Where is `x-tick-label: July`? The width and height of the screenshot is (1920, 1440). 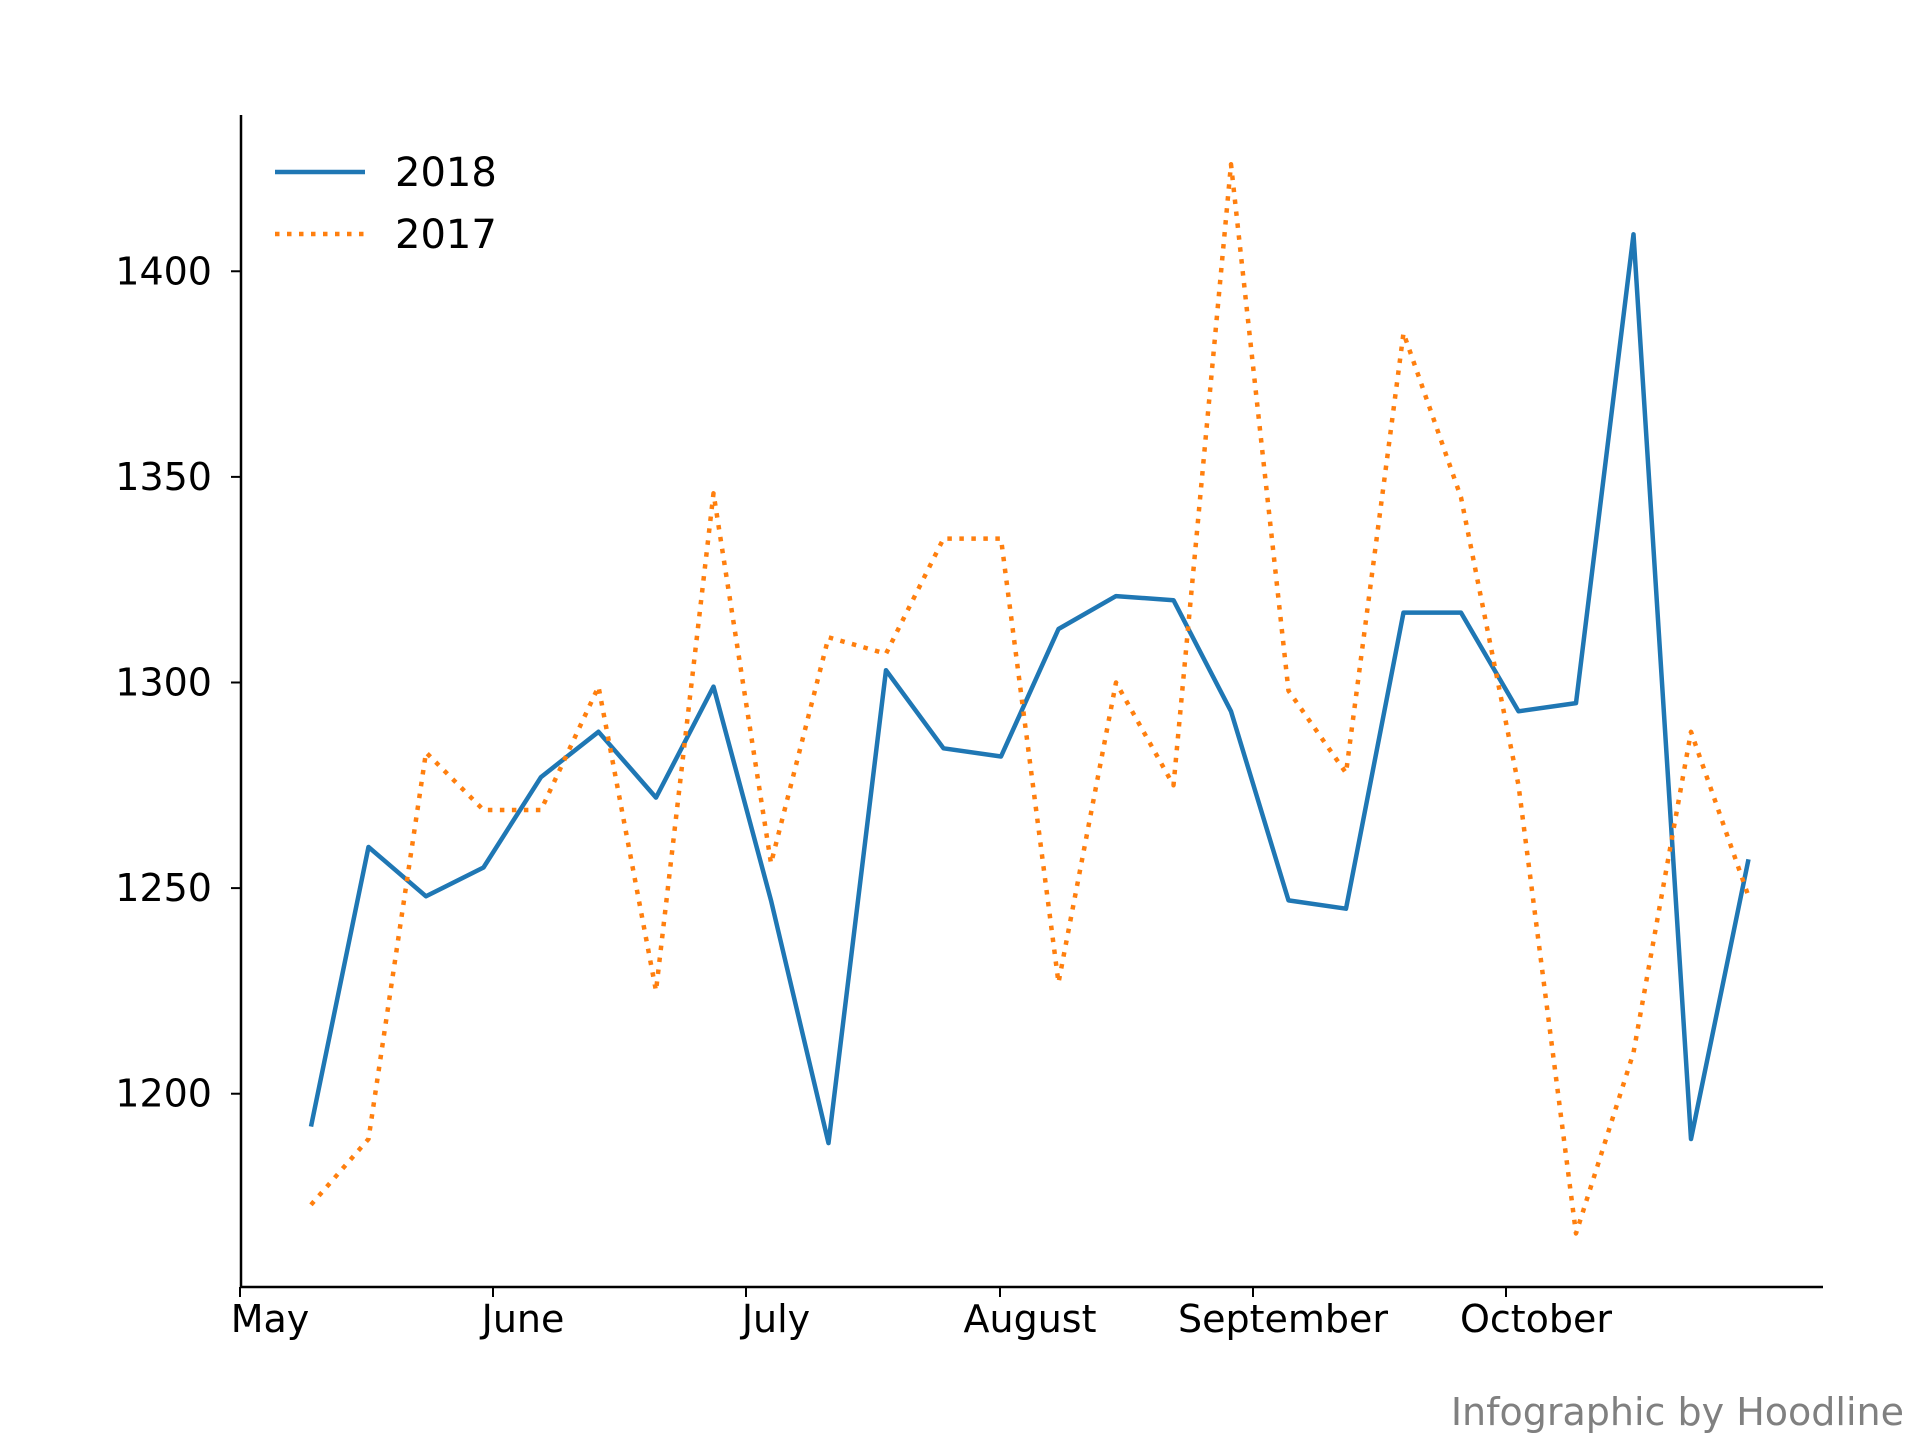 x-tick-label: July is located at coordinates (775, 1319).